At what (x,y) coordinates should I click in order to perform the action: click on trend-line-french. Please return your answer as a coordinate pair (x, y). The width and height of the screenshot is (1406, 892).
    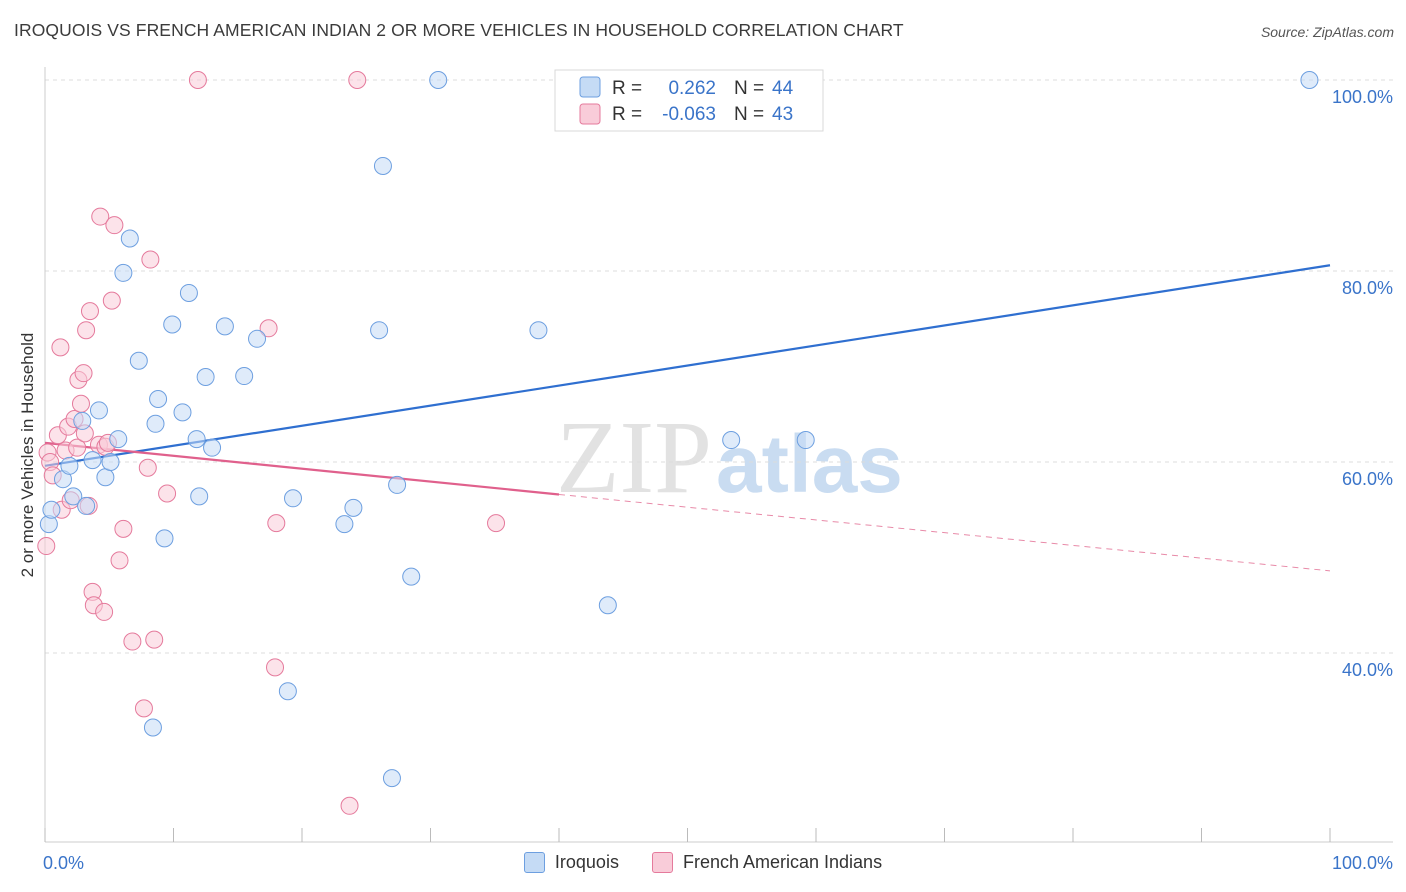
    Looking at the image, I should click on (302, 468).